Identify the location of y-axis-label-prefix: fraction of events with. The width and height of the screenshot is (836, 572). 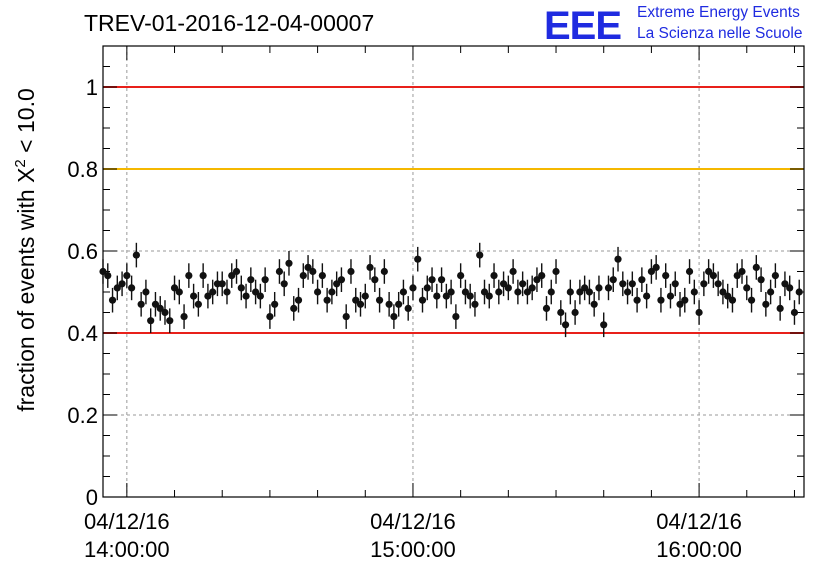
(25, 297).